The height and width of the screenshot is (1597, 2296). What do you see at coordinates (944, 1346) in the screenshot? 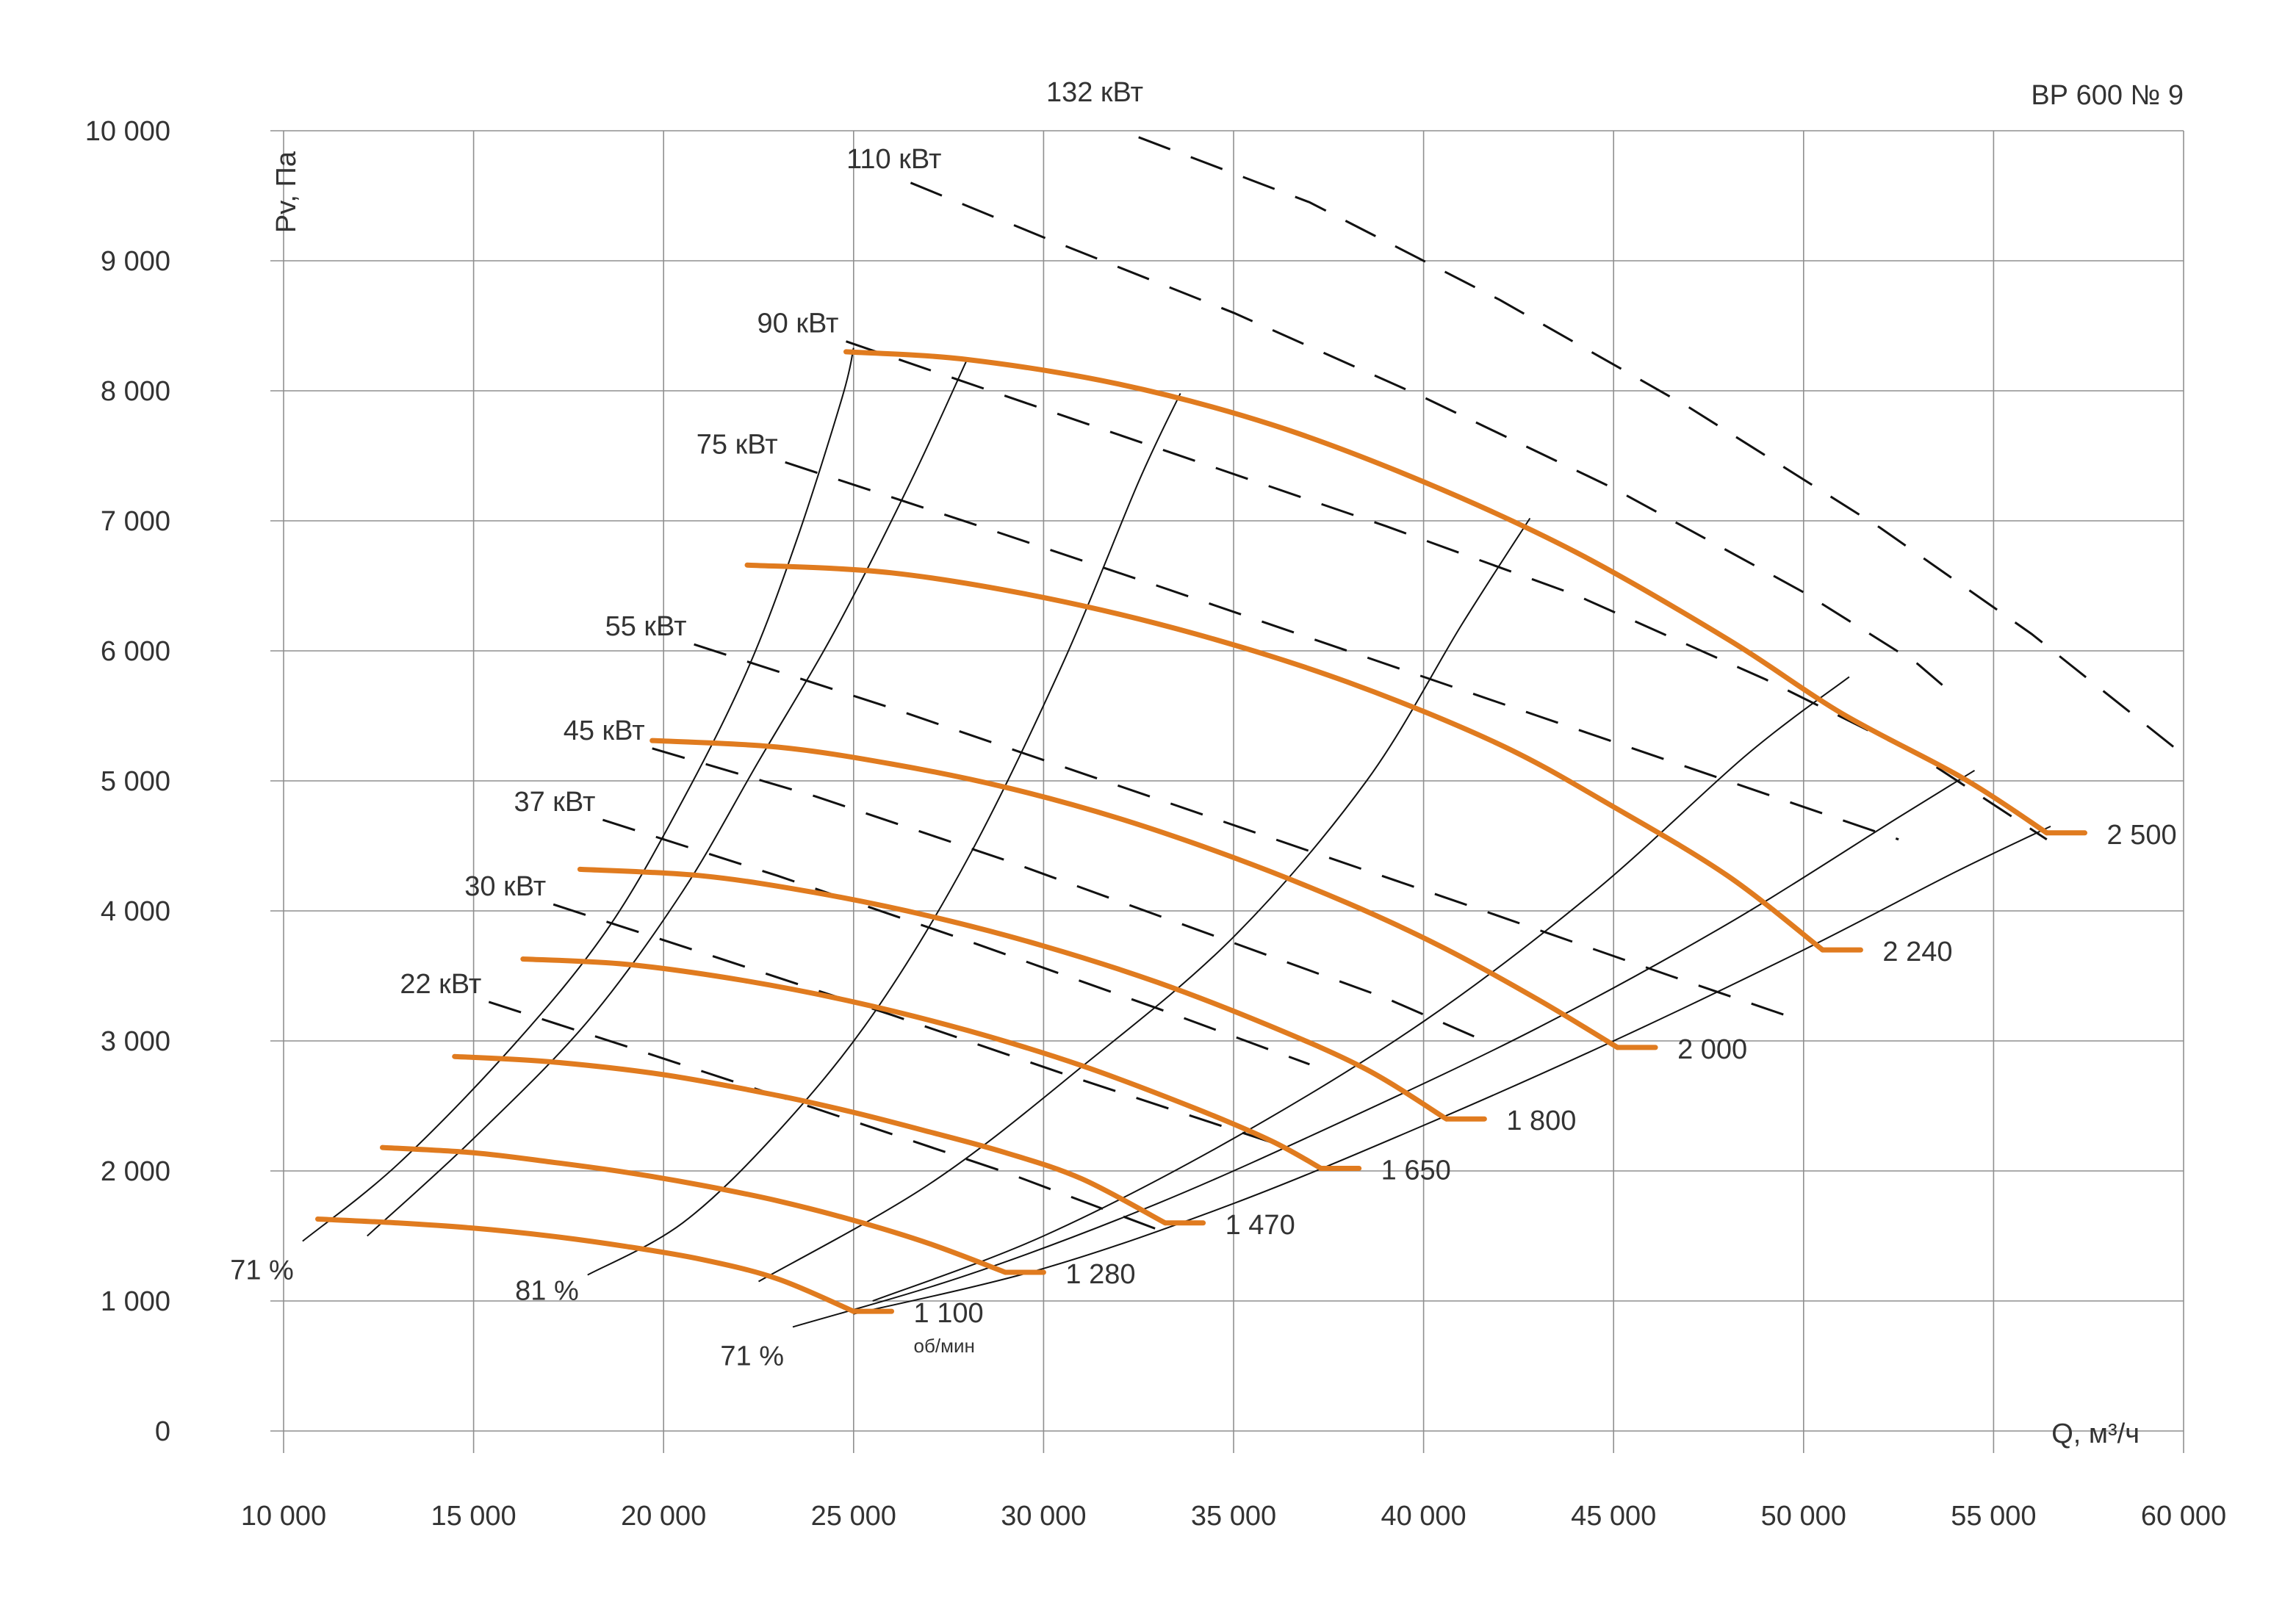
I see `speed-unit-label: об/мин` at bounding box center [944, 1346].